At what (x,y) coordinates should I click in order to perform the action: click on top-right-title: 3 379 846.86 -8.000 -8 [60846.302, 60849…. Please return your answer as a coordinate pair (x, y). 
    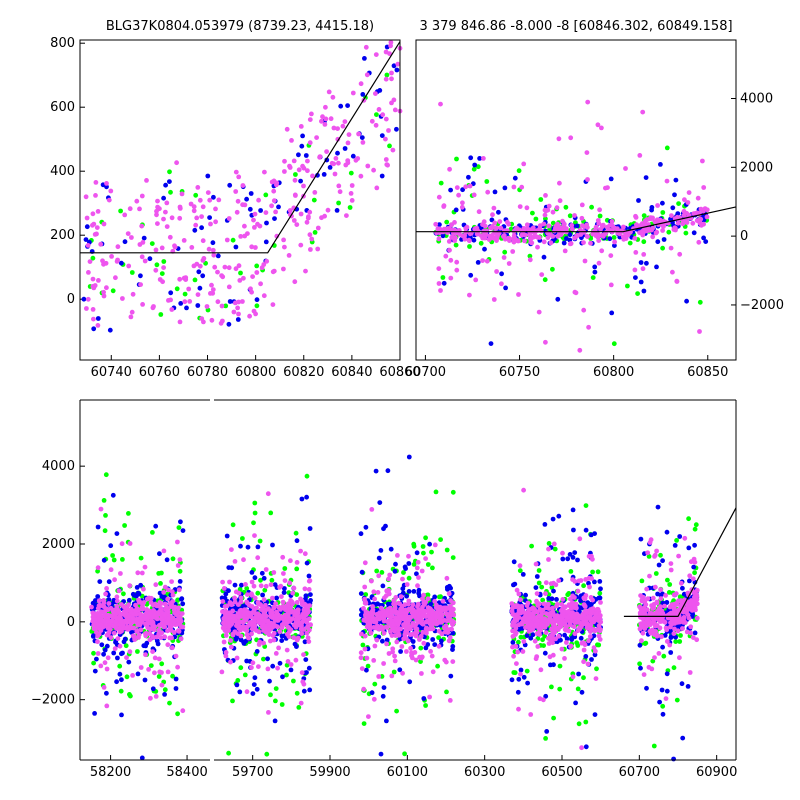
    Looking at the image, I should click on (575, 26).